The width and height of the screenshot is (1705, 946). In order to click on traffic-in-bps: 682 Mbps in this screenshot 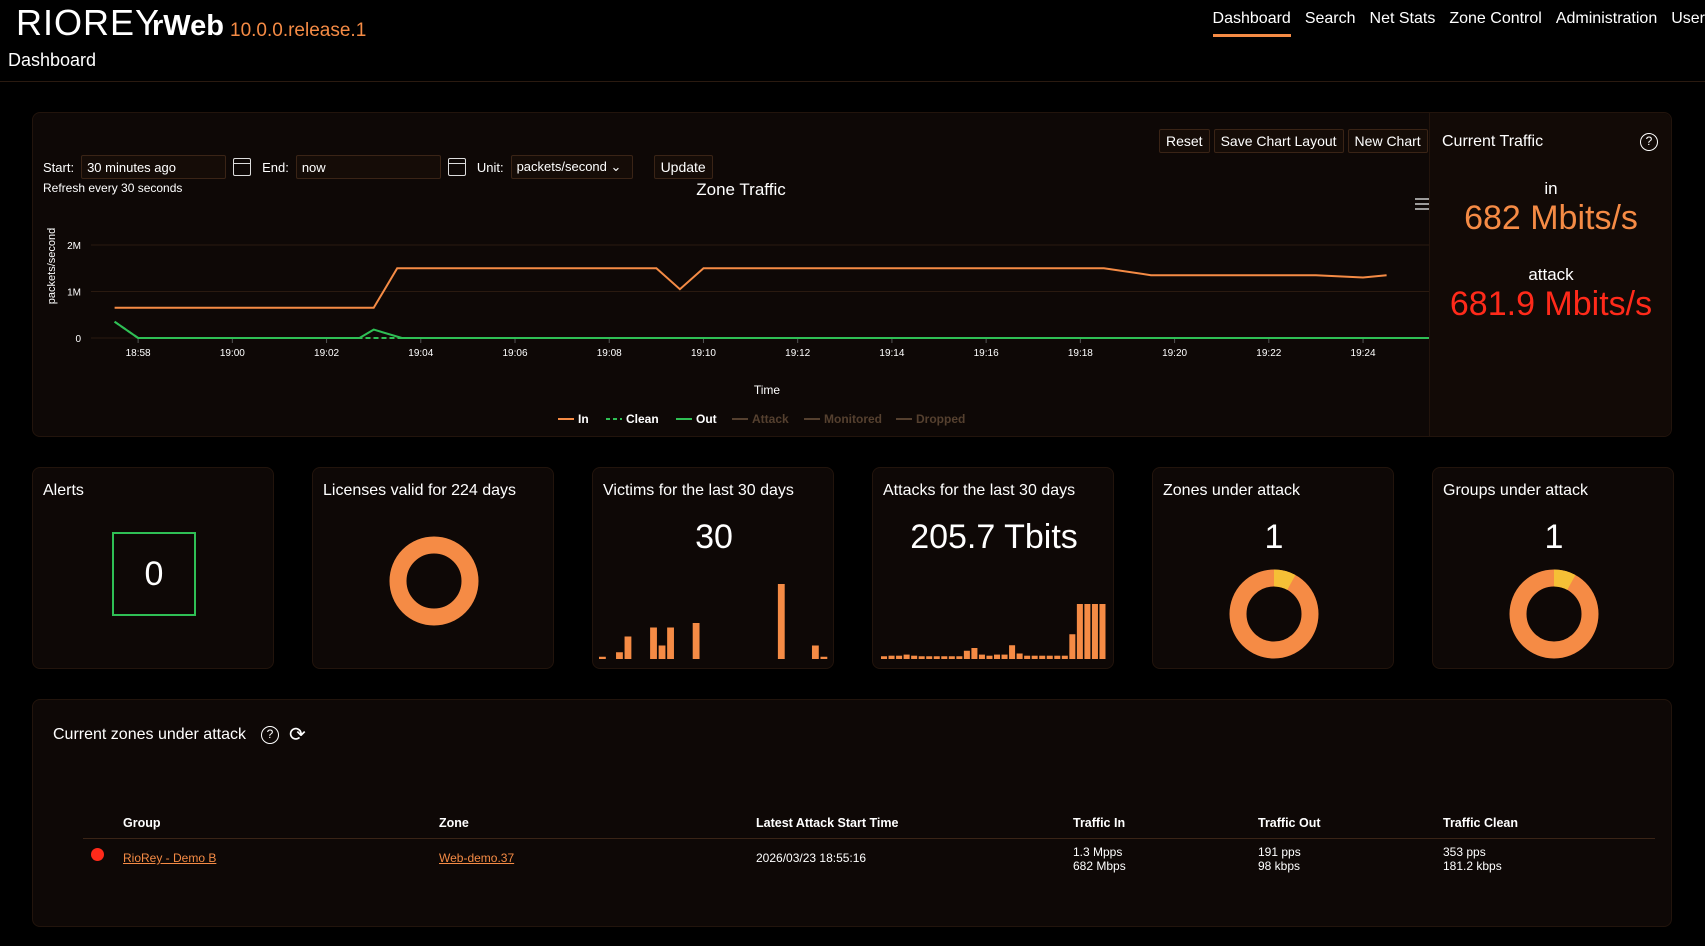, I will do `click(1099, 866)`.